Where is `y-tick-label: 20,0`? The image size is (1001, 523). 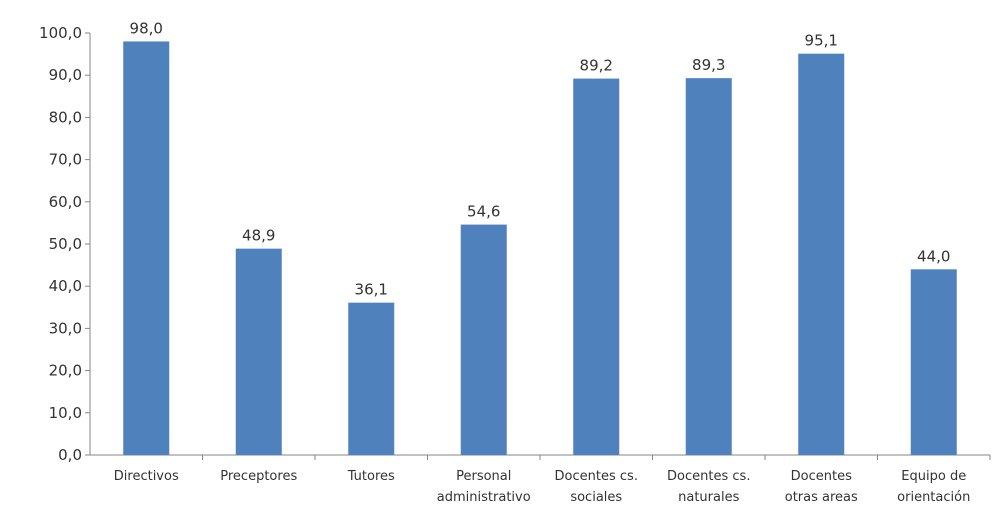
y-tick-label: 20,0 is located at coordinates (65, 371).